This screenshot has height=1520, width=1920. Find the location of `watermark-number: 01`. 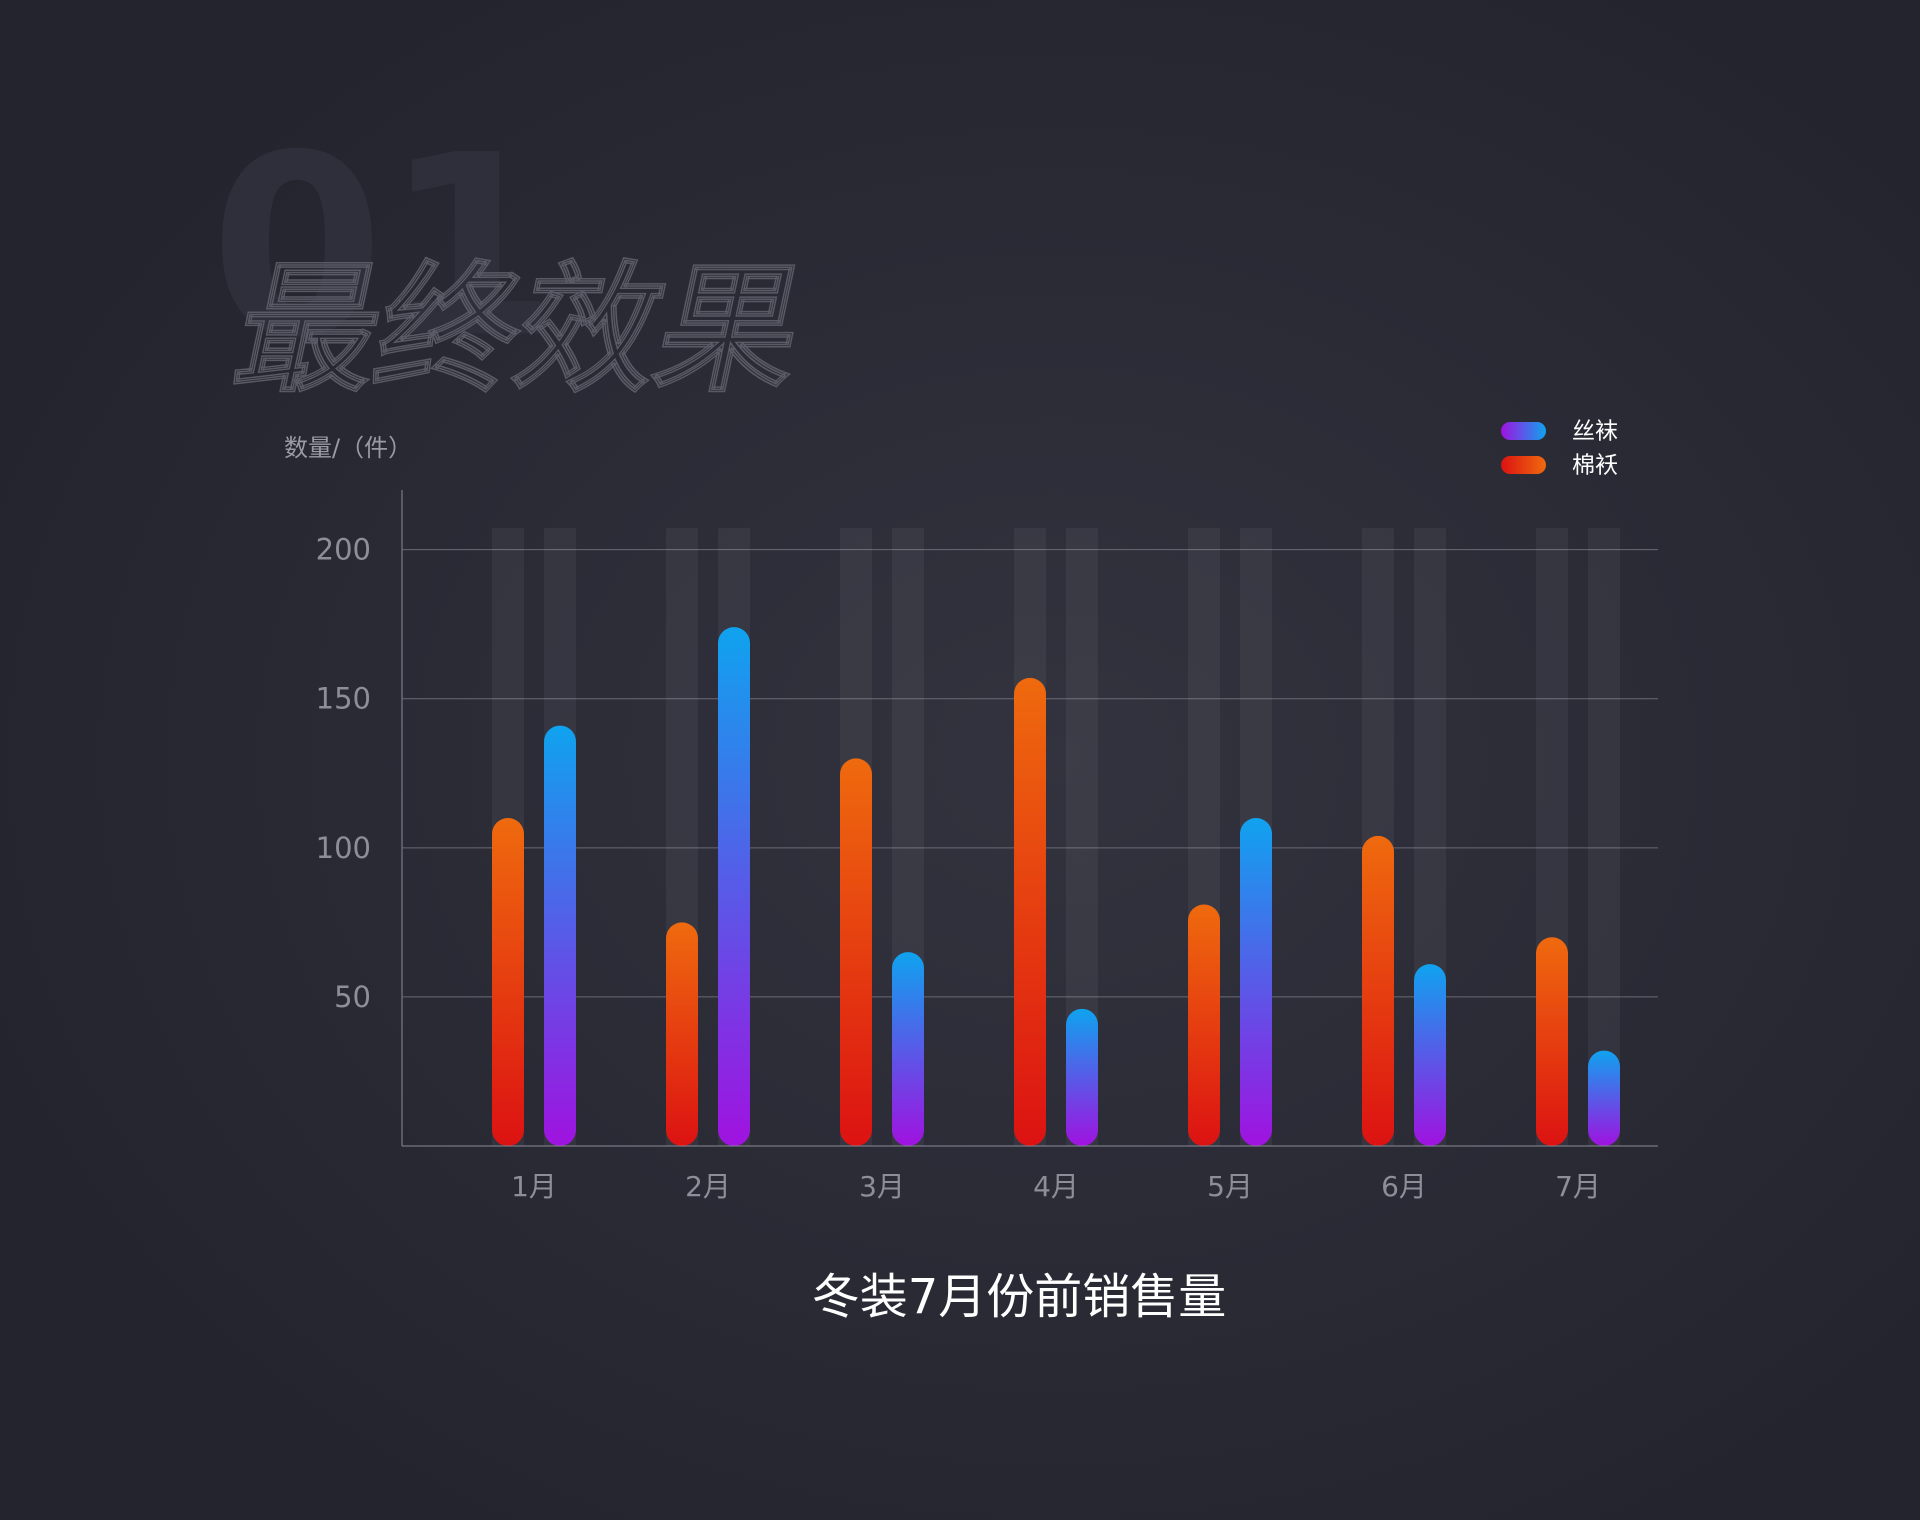

watermark-number: 01 is located at coordinates (384, 246).